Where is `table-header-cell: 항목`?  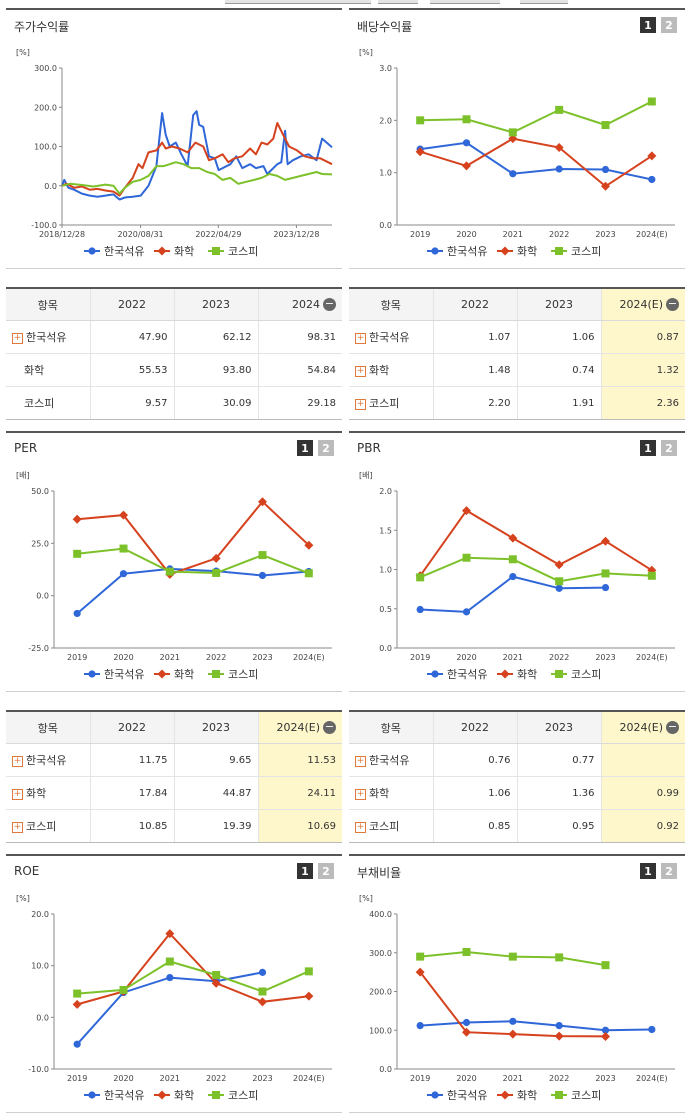
table-header-cell: 항목 is located at coordinates (391, 304).